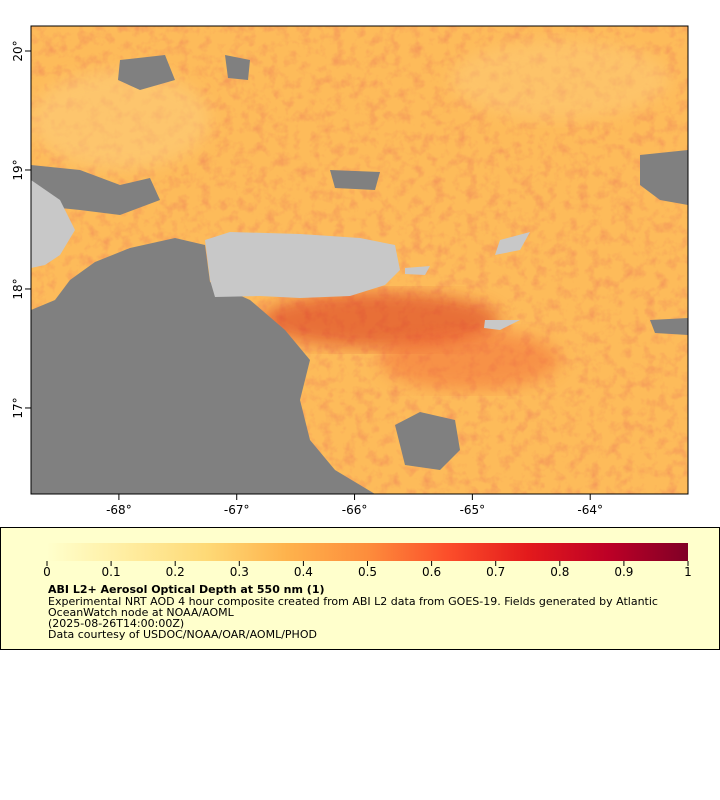 The width and height of the screenshot is (720, 800). What do you see at coordinates (431, 572) in the screenshot?
I see `colorbar-tick-label: 0.6` at bounding box center [431, 572].